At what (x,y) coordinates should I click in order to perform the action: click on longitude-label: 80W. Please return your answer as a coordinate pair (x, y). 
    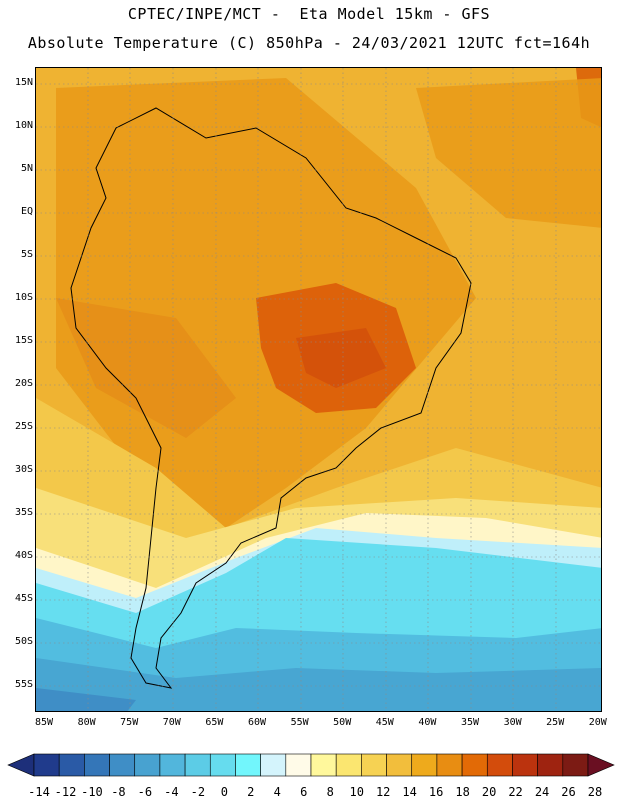
    Looking at the image, I should click on (86, 722).